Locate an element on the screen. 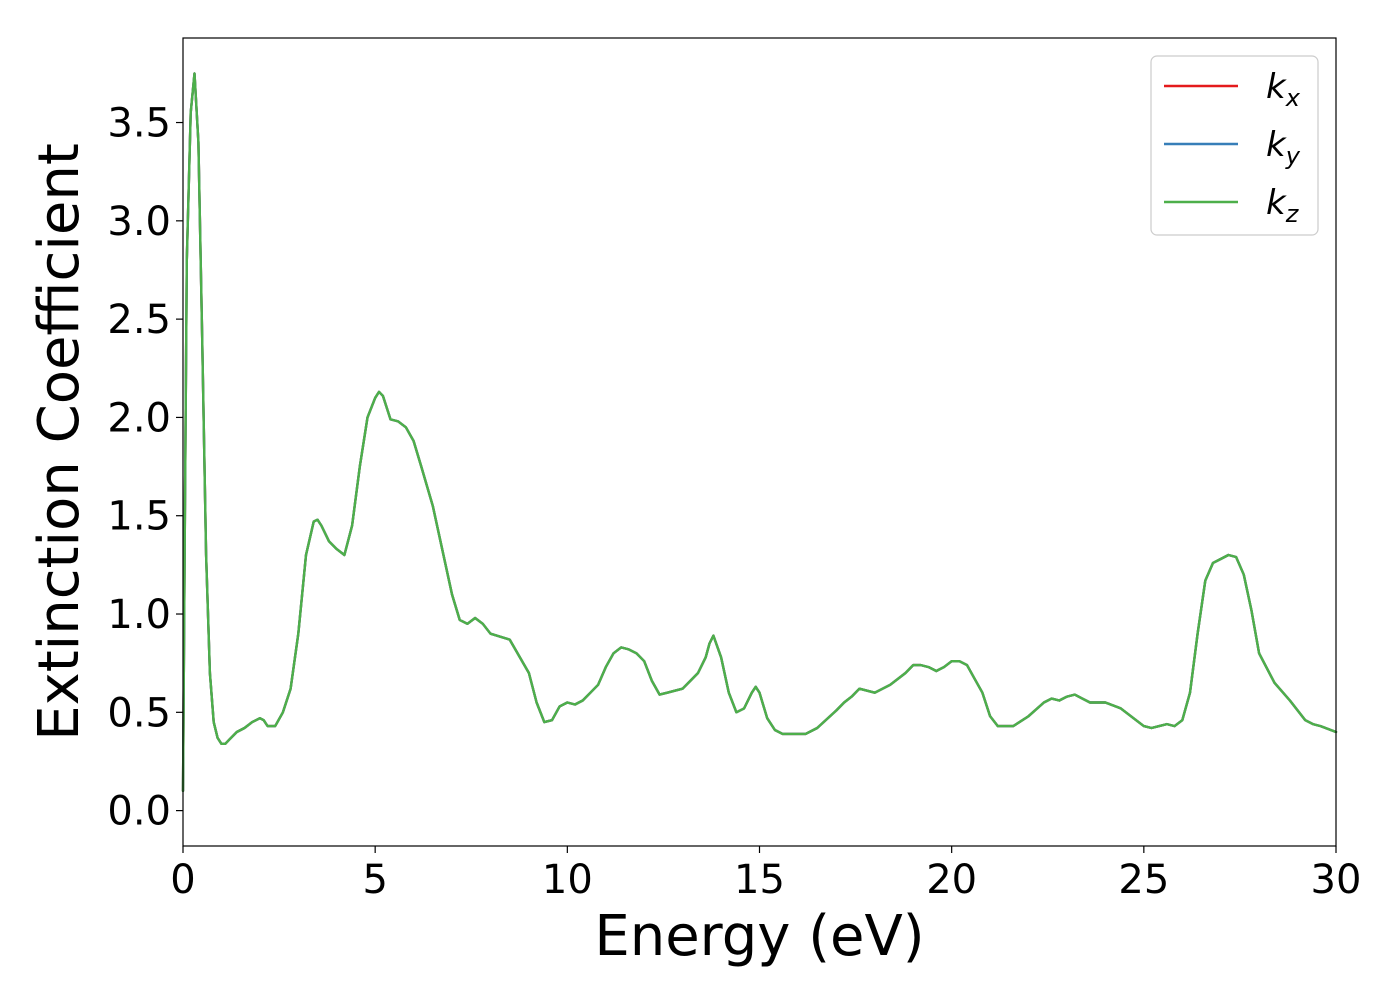 The image size is (1400, 1000). y-tick-label: 2.5 is located at coordinates (139, 320).